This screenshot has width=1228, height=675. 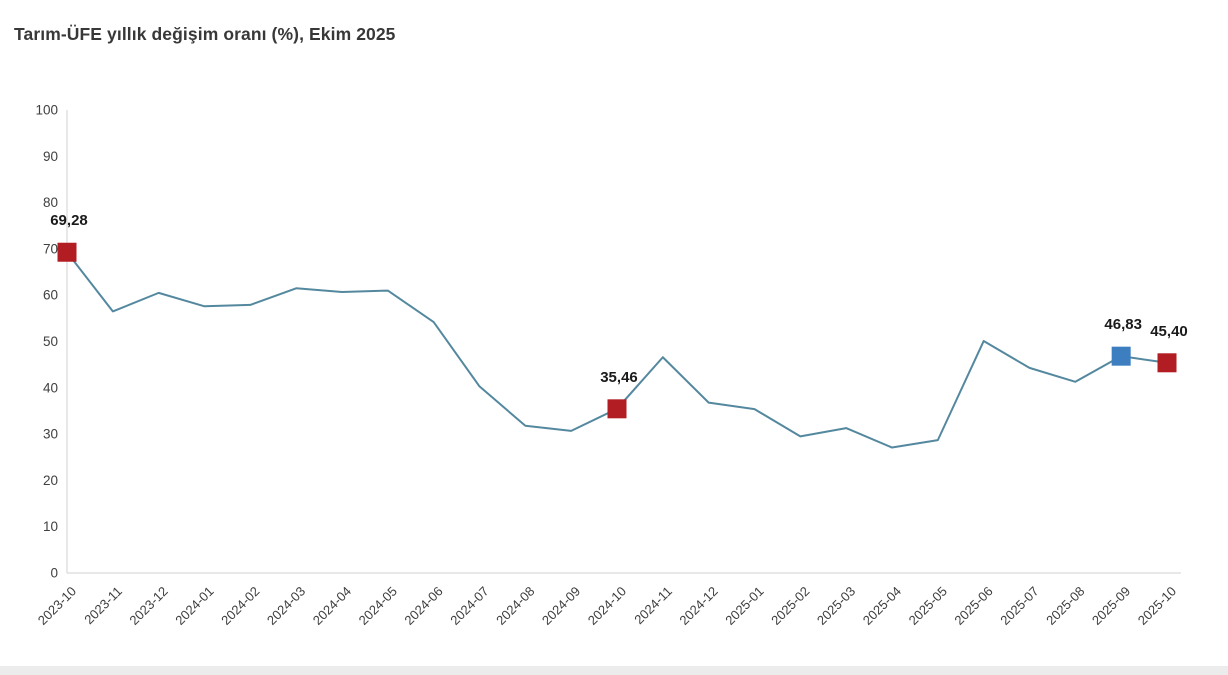 I want to click on y-tick-label: 0, so click(x=54, y=573).